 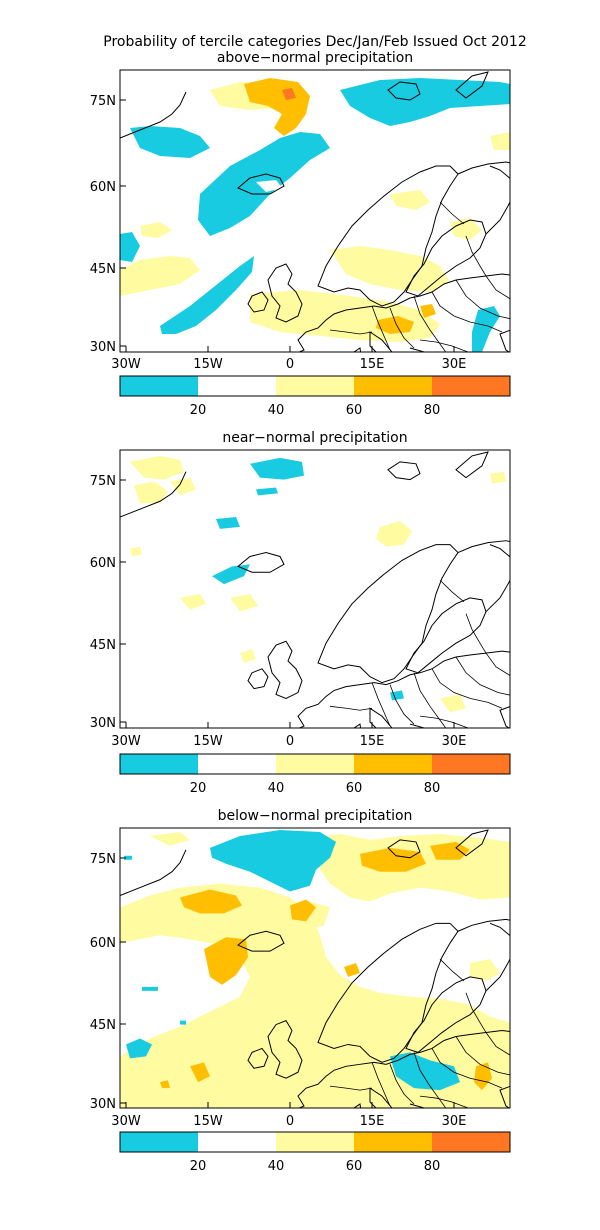 What do you see at coordinates (315, 816) in the screenshot?
I see `panel-subtitle: below−normal precipitation` at bounding box center [315, 816].